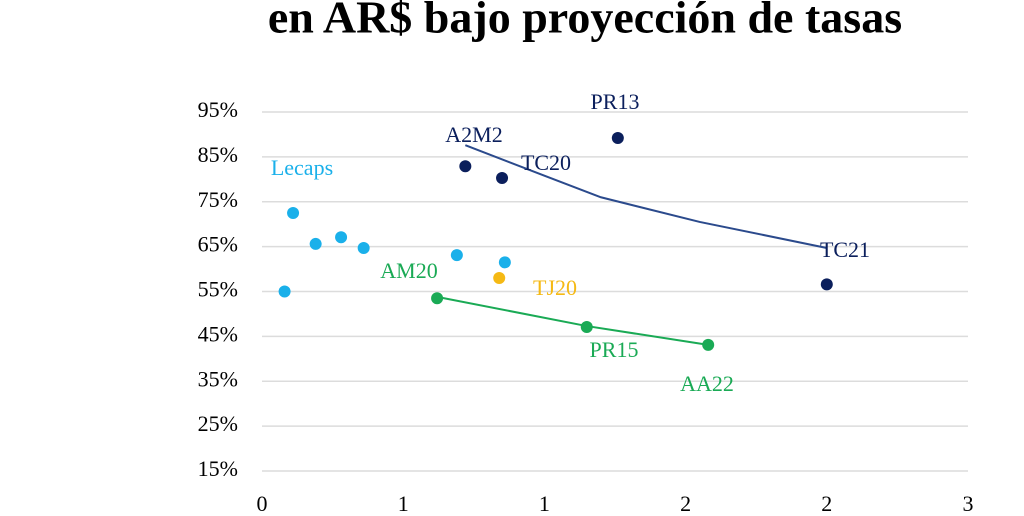 The width and height of the screenshot is (1024, 516). What do you see at coordinates (218, 333) in the screenshot?
I see `y-tick-label: 45%` at bounding box center [218, 333].